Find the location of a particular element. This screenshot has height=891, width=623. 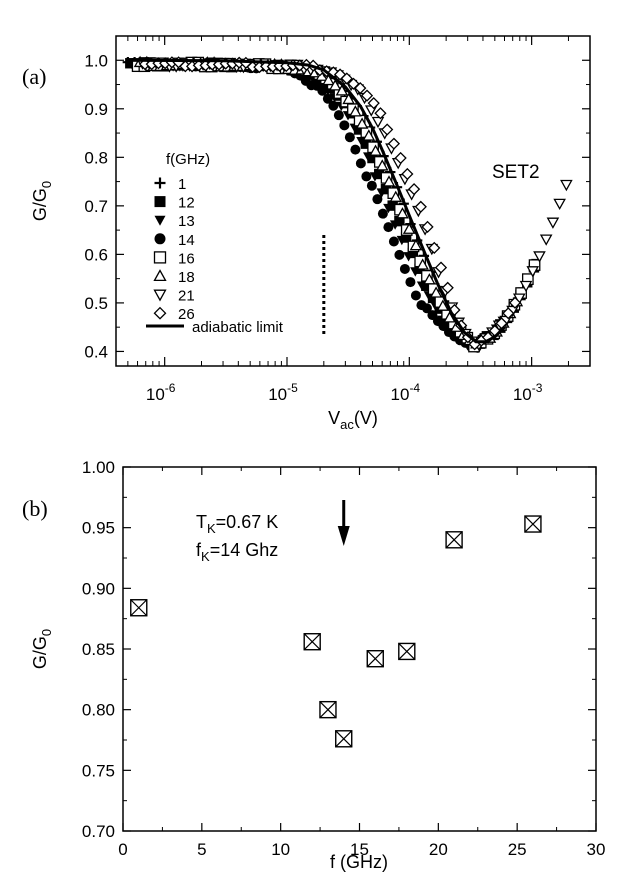

x-tick-label: 10⁻⁴ is located at coordinates (406, 392).